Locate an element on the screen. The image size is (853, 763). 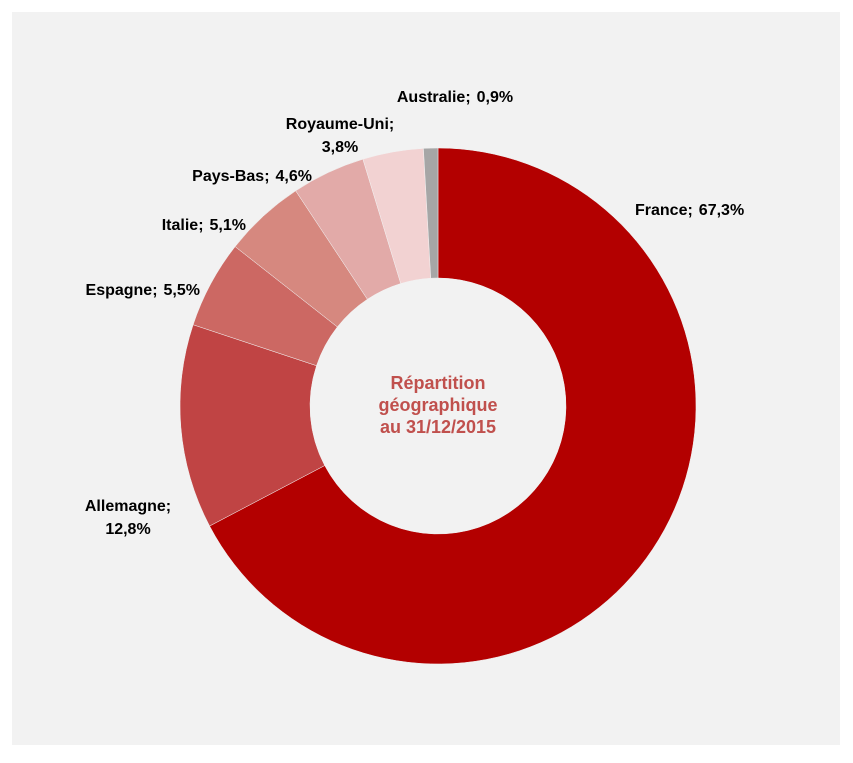
value-label: 3,8% is located at coordinates (340, 147).